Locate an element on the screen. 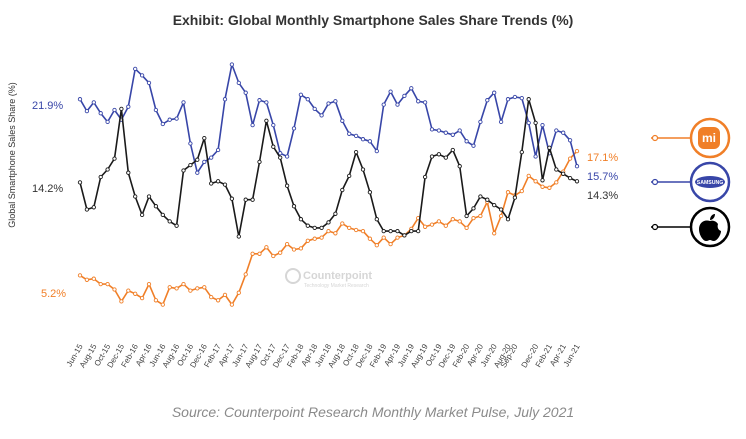 This screenshot has height=439, width=746. apple-logo-leaf is located at coordinates (712, 217).